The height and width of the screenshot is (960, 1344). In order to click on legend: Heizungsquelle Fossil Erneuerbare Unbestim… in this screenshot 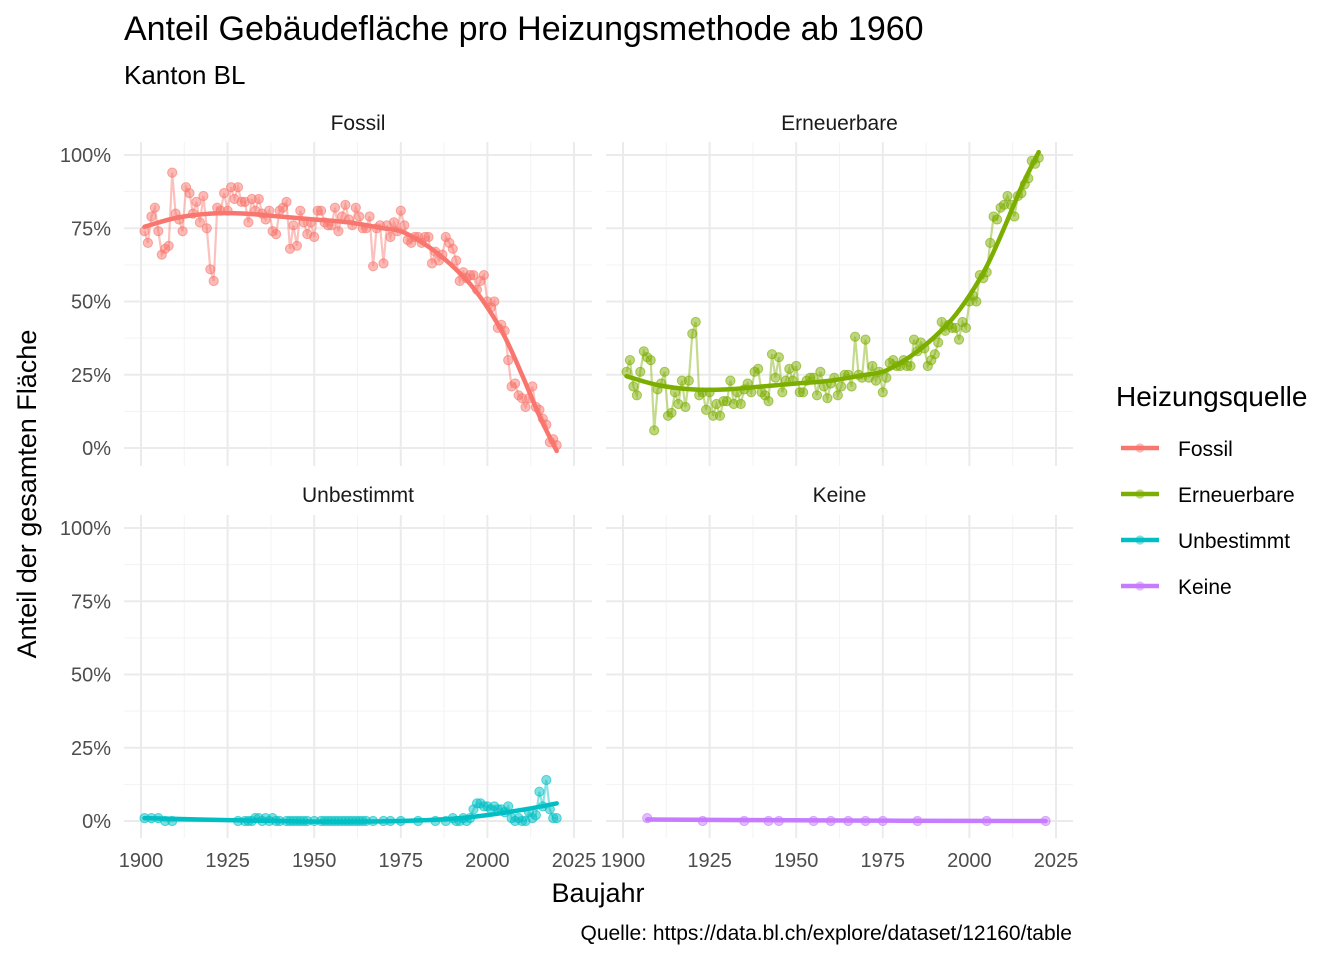, I will do `click(1211, 490)`.